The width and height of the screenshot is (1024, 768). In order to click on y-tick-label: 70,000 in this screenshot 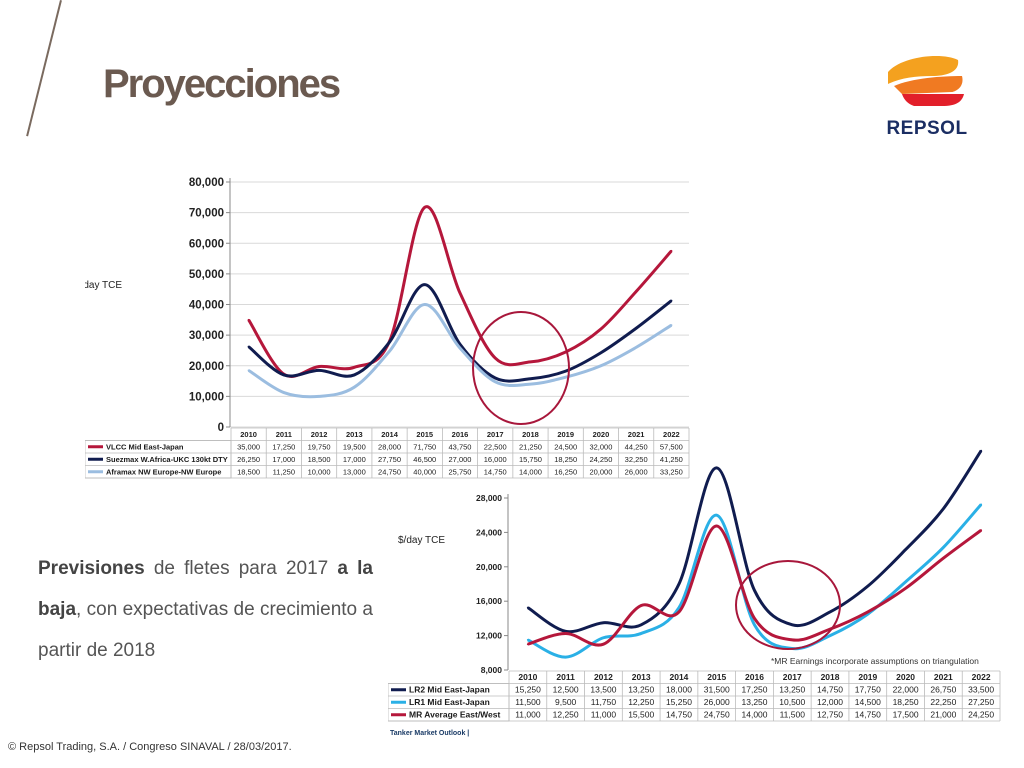, I will do `click(206, 214)`.